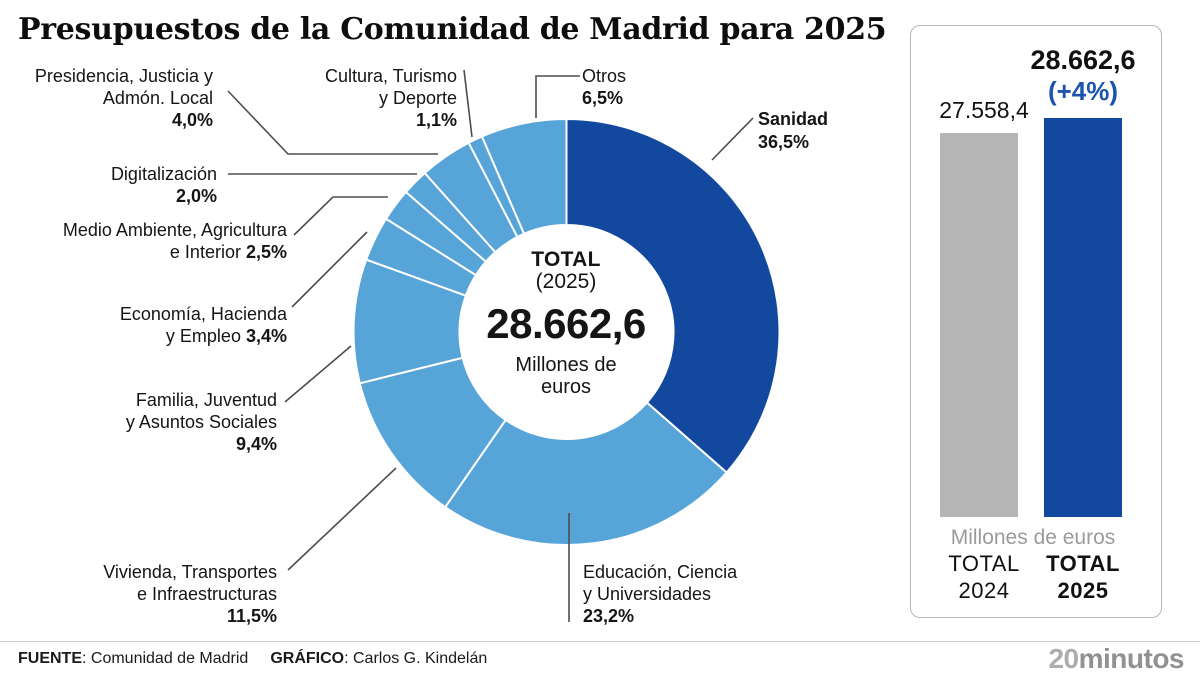 This screenshot has height=675, width=1200. What do you see at coordinates (524, 176) in the screenshot?
I see `pie-slice-otros` at bounding box center [524, 176].